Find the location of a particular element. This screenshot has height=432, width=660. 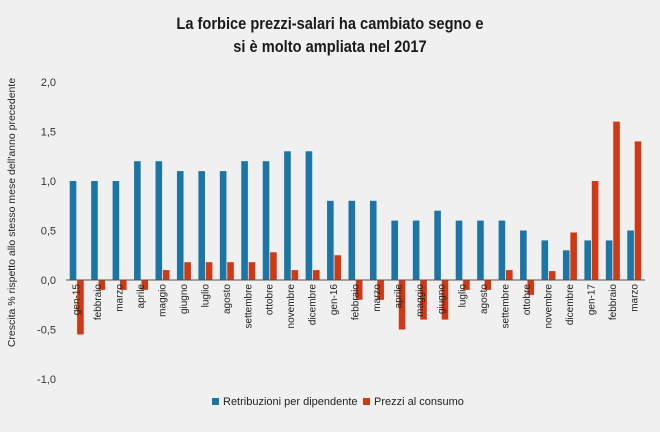

title-line-2: si è molto ampliata nel 2017 is located at coordinates (330, 46).